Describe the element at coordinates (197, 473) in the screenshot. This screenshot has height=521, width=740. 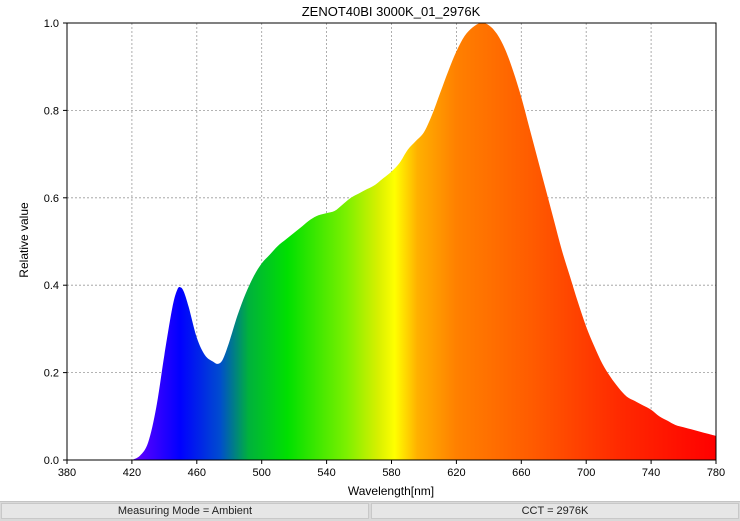
I see `x-tick-label: 460` at that location.